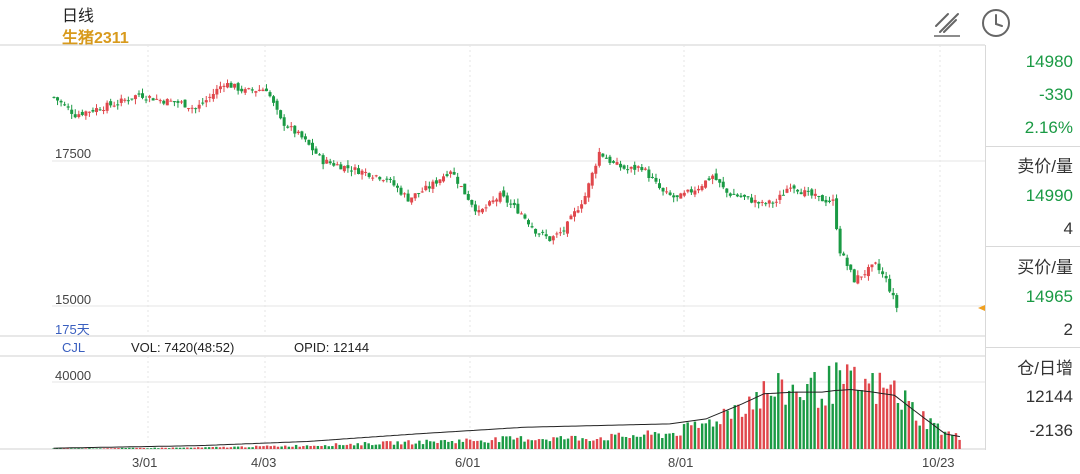 The width and height of the screenshot is (1080, 474). Describe the element at coordinates (996, 23) in the screenshot. I see `clock-icon` at that location.